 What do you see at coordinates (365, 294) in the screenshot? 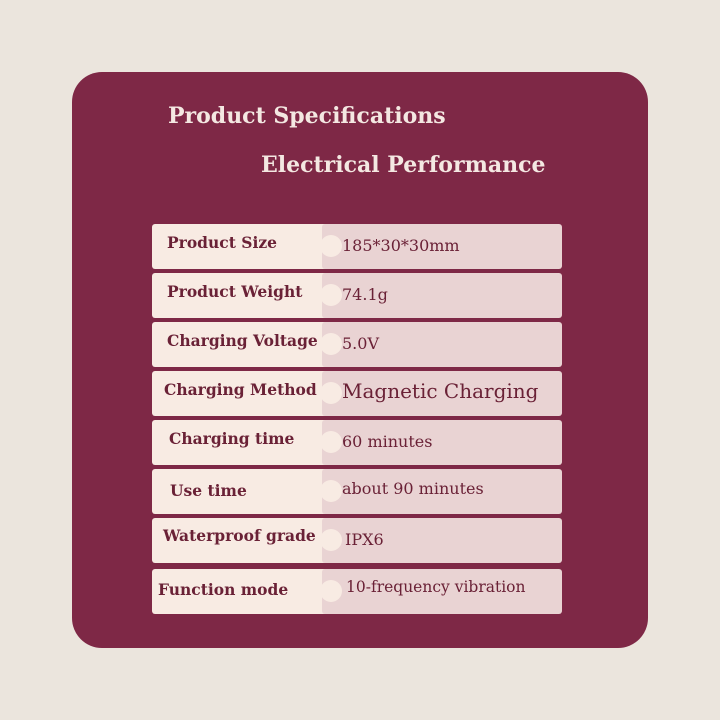
I see `spec-value: 74.1g` at bounding box center [365, 294].